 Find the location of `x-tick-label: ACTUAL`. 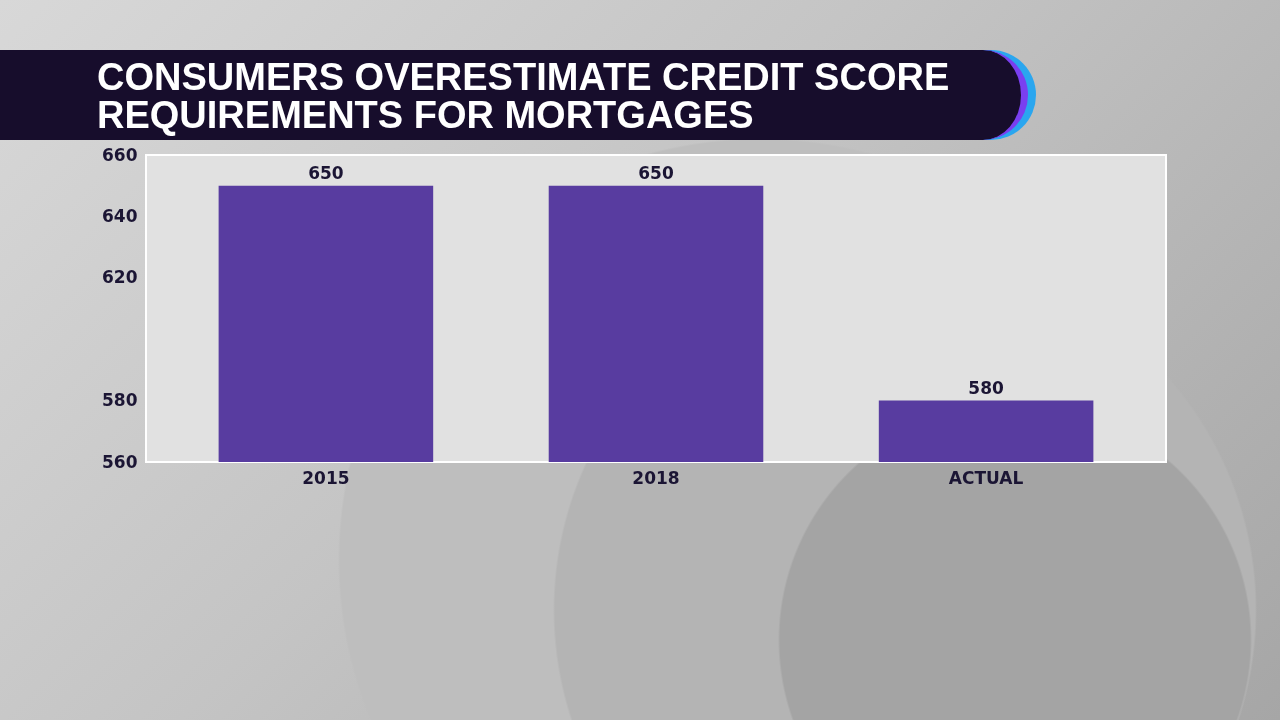

x-tick-label: ACTUAL is located at coordinates (986, 477).